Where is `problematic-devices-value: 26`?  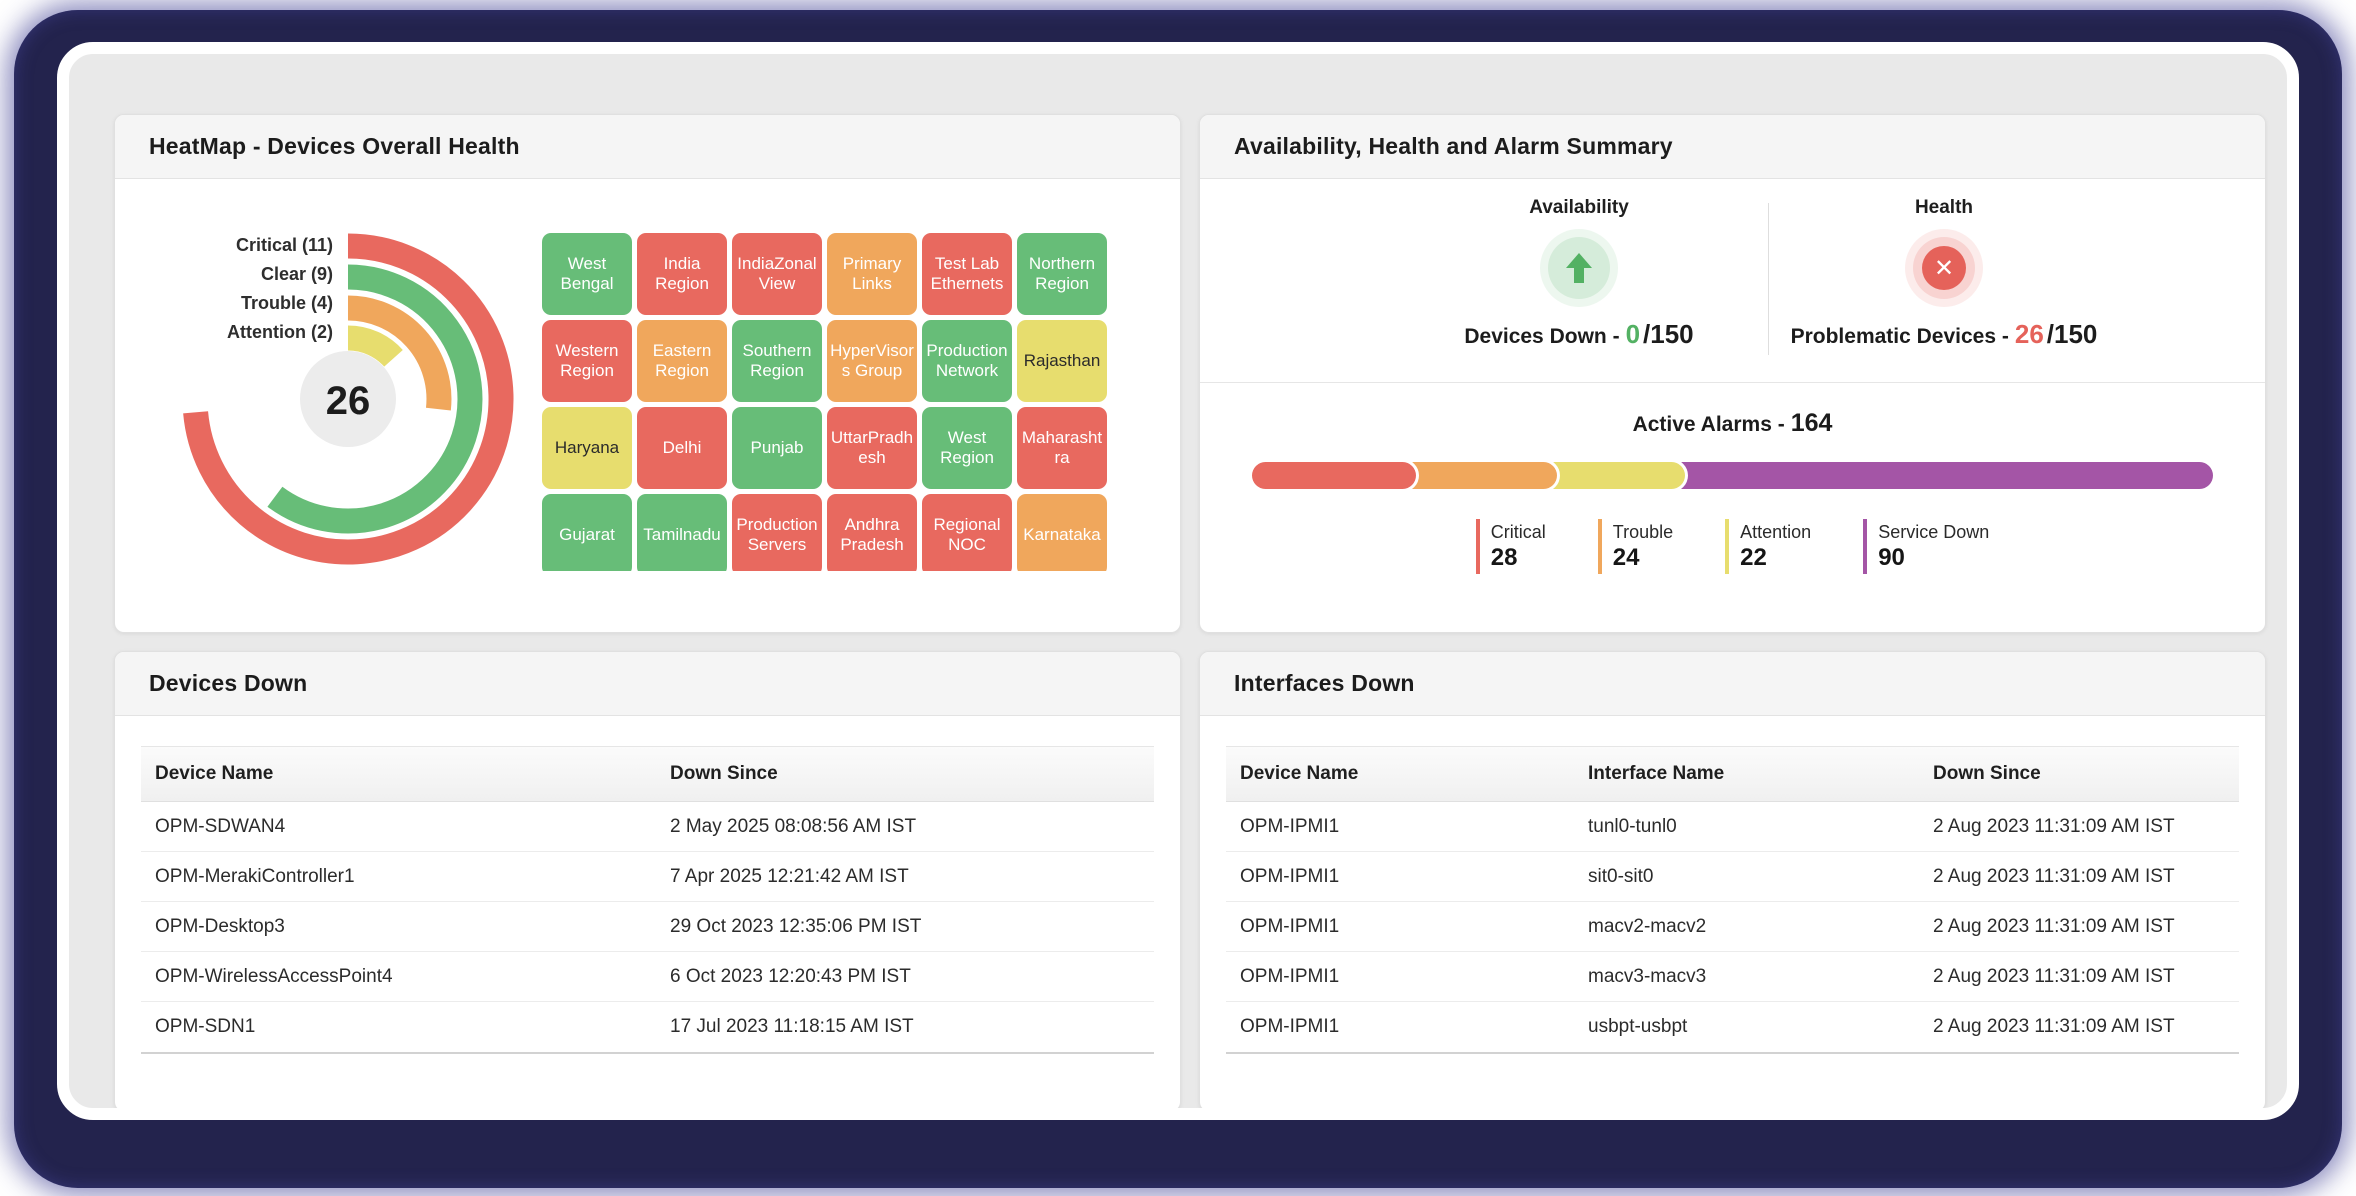
problematic-devices-value: 26 is located at coordinates (2029, 334).